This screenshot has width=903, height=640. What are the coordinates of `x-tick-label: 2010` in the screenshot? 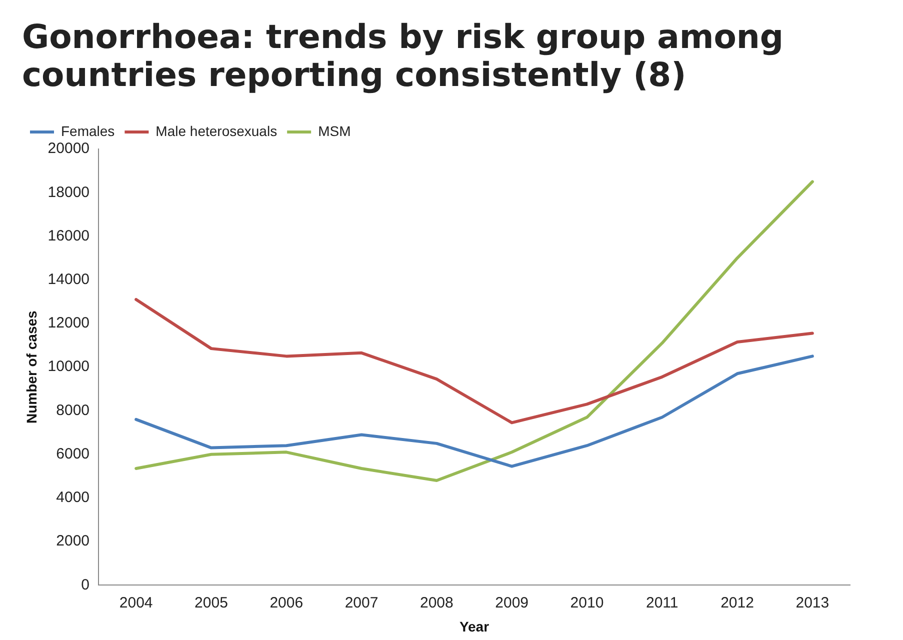 It's located at (587, 603).